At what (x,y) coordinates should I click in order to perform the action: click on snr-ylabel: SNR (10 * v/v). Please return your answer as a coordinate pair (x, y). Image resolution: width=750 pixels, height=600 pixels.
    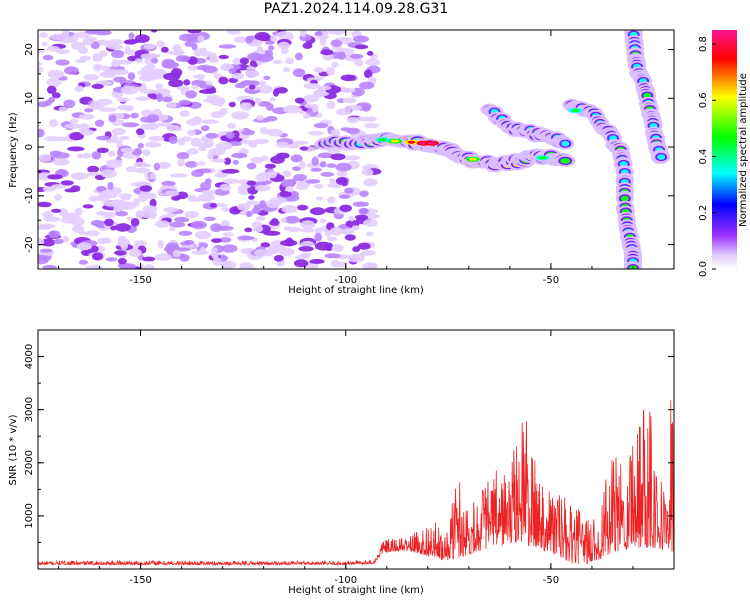
    Looking at the image, I should click on (13, 449).